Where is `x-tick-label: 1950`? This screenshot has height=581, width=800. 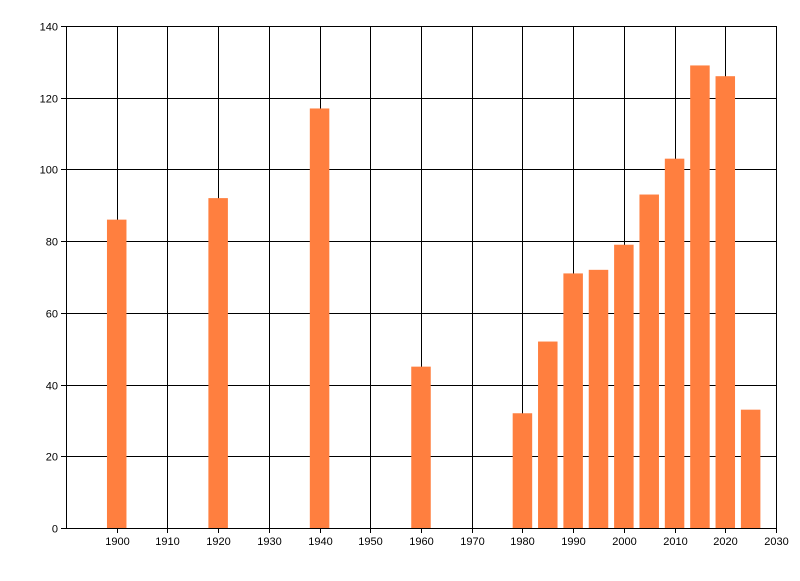 x-tick-label: 1950 is located at coordinates (370, 542).